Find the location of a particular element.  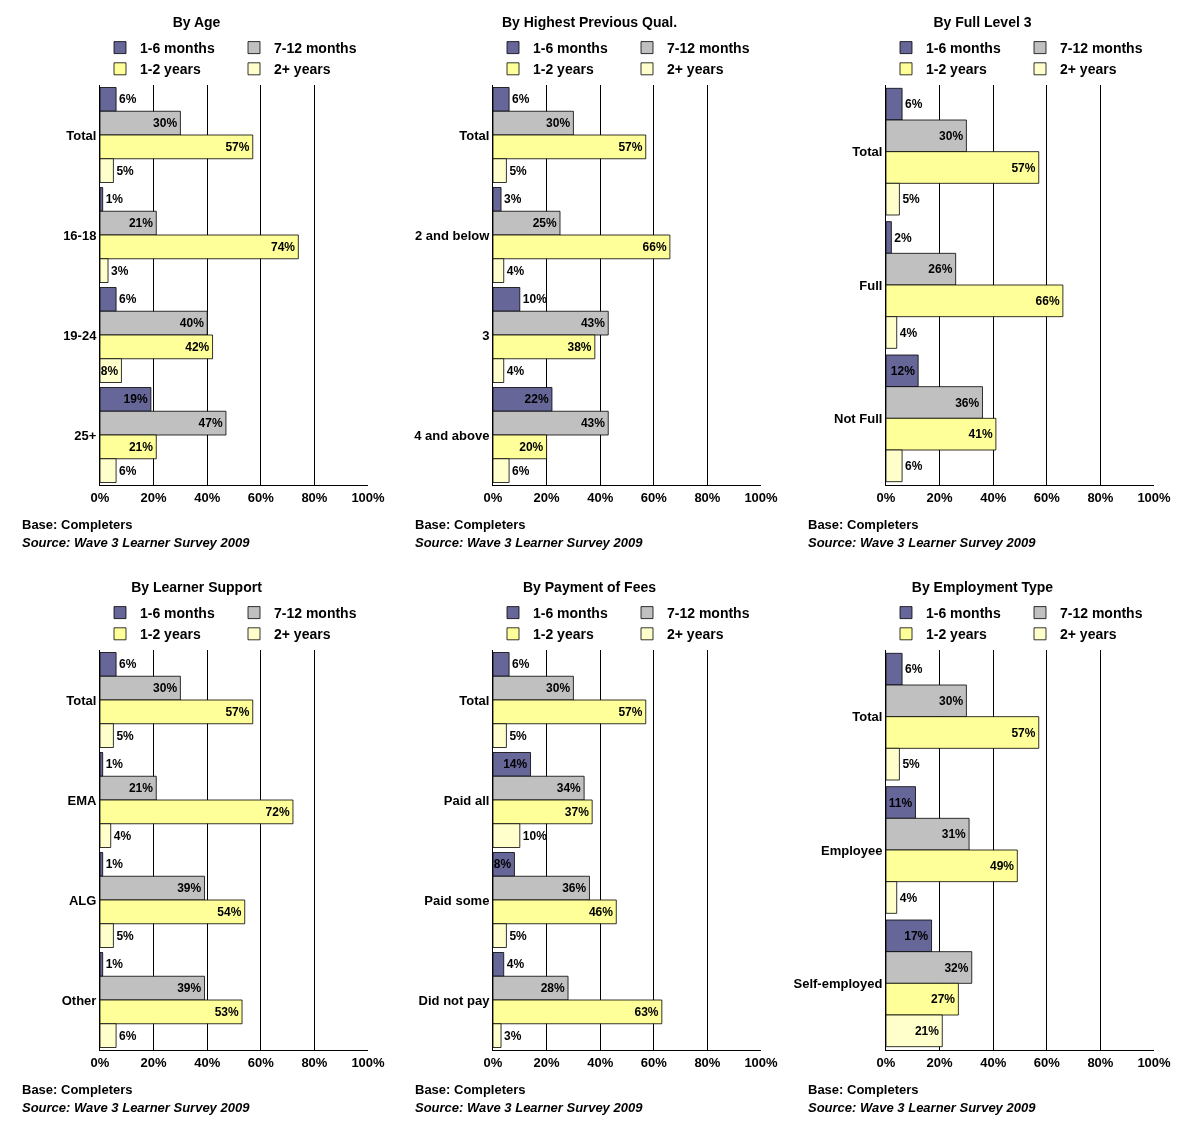

y-tick-label: Paid all is located at coordinates (466, 800).